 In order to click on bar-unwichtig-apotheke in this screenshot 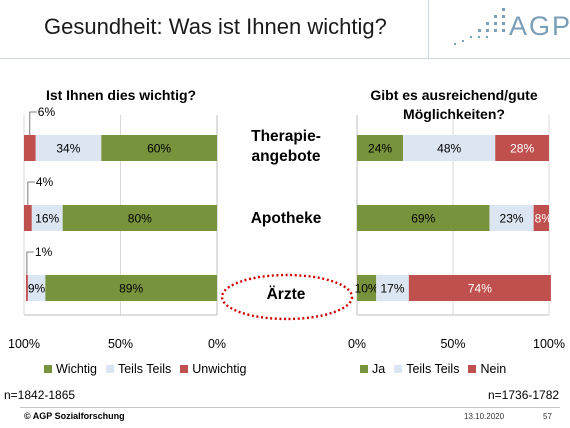, I will do `click(28, 218)`.